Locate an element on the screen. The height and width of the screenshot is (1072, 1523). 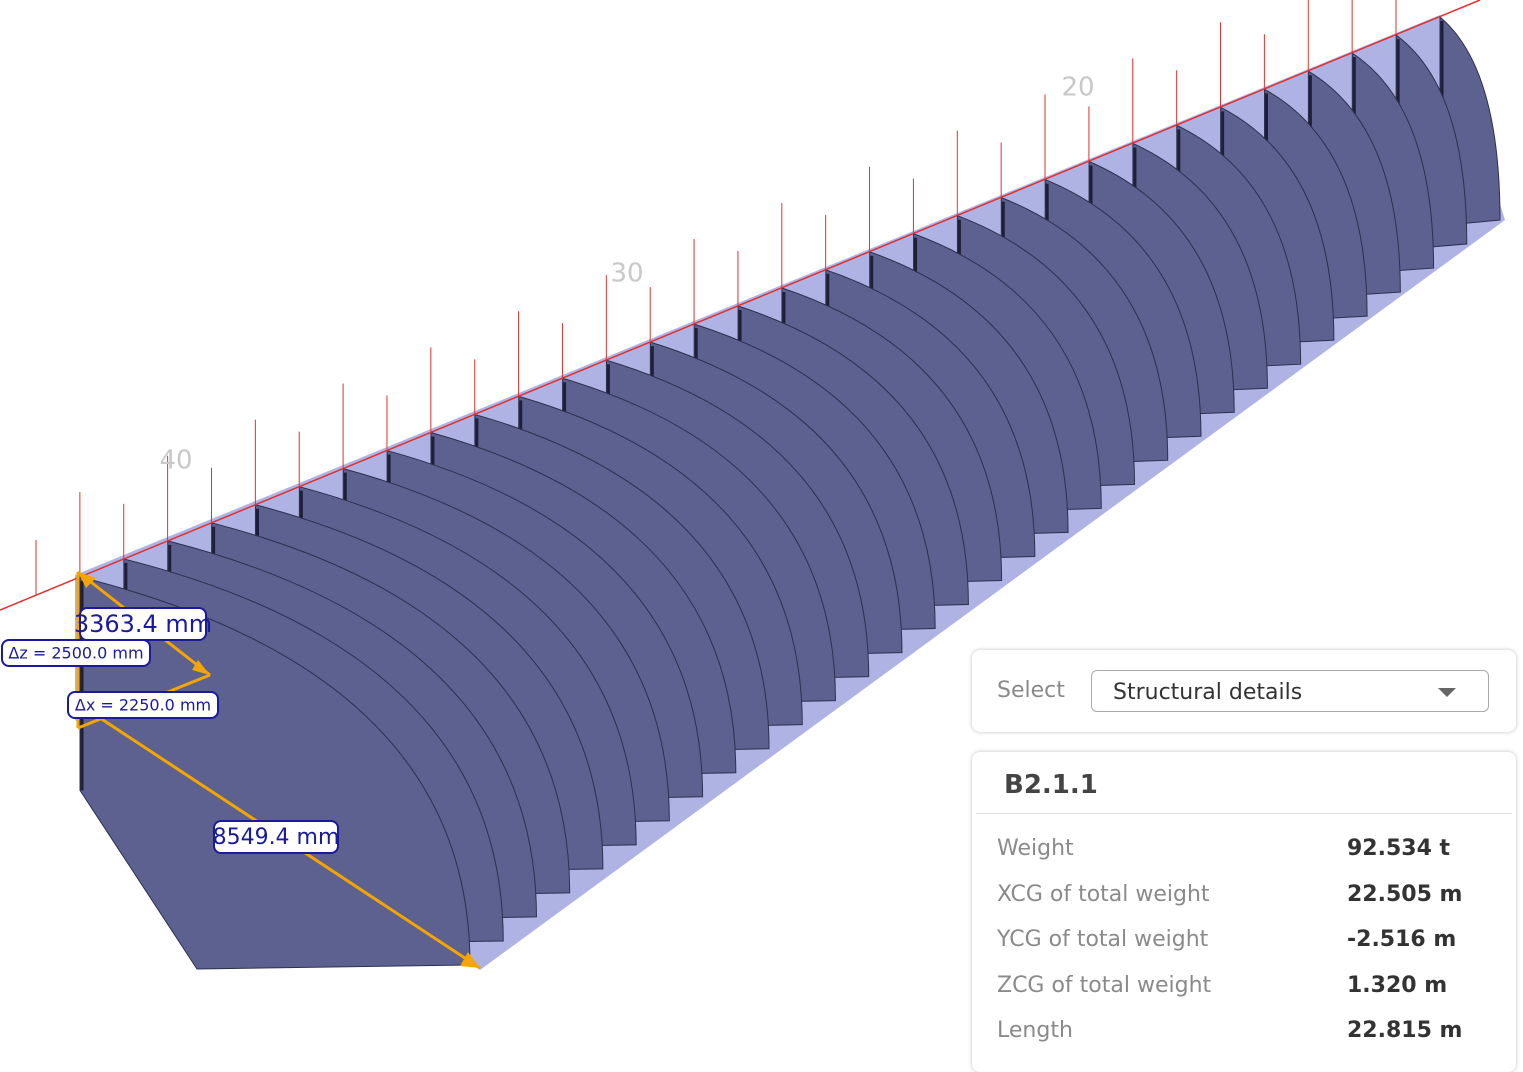
property-label: YCG of total weight is located at coordinates (1103, 939).